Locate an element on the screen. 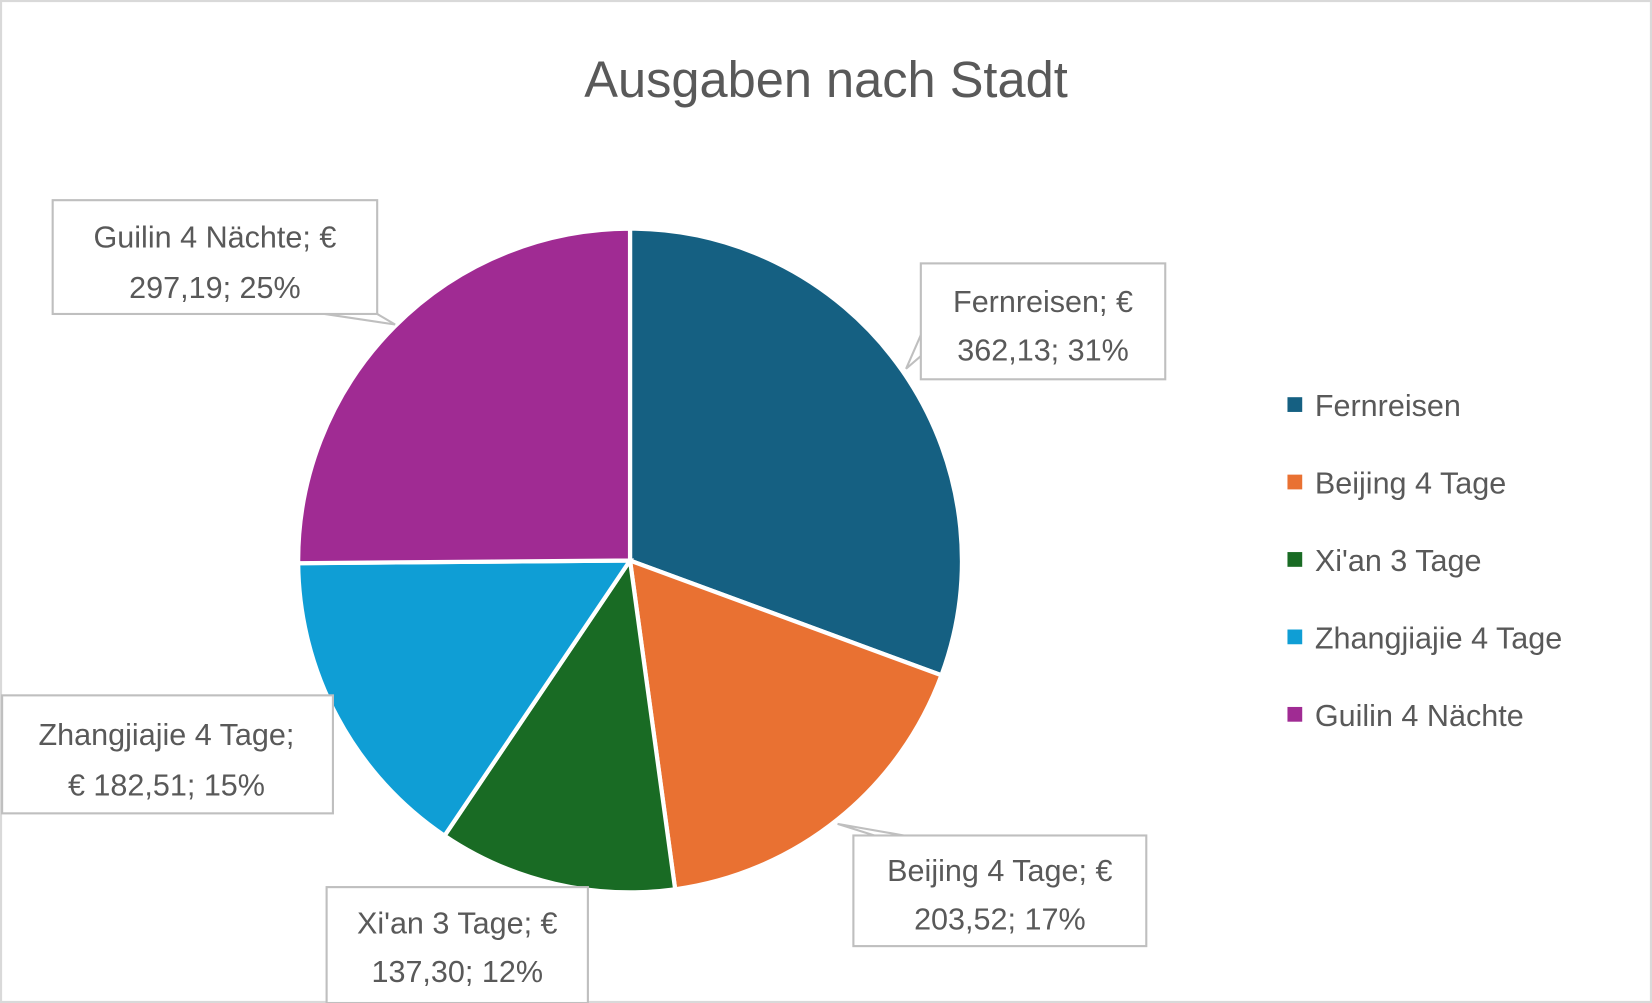  label-text: 203,52; 17% is located at coordinates (1000, 919).